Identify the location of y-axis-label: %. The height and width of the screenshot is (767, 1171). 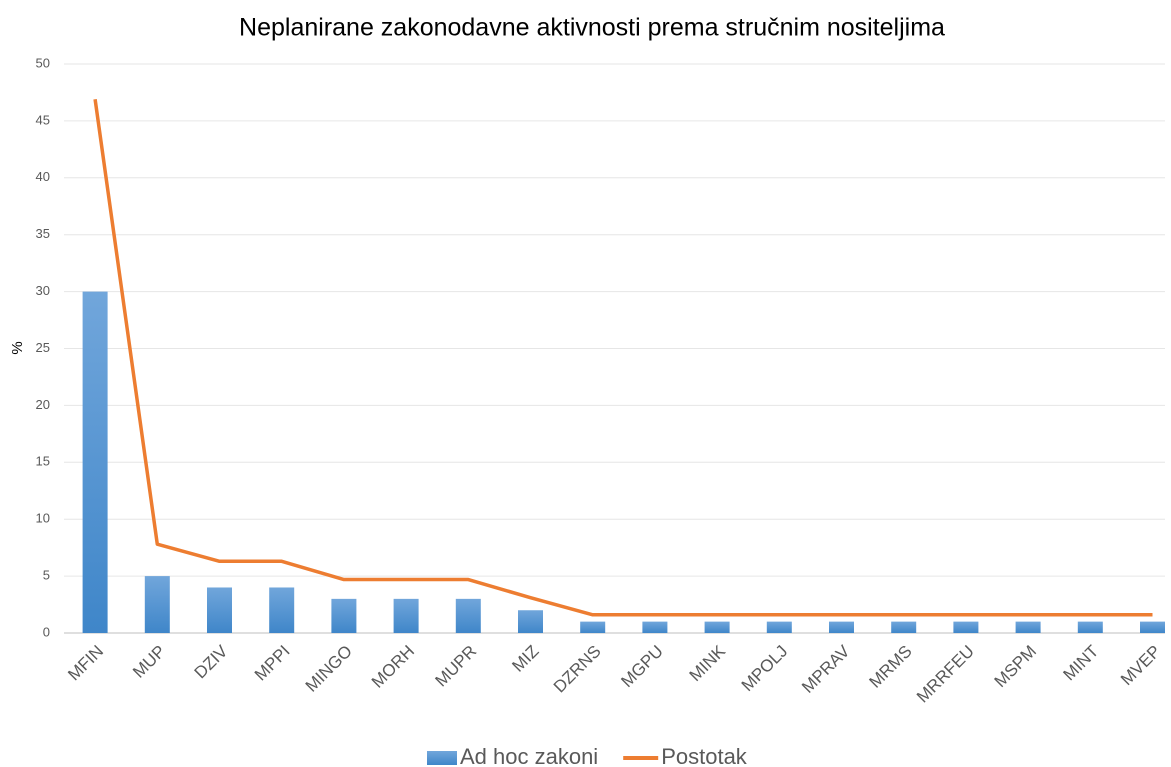
(17, 347).